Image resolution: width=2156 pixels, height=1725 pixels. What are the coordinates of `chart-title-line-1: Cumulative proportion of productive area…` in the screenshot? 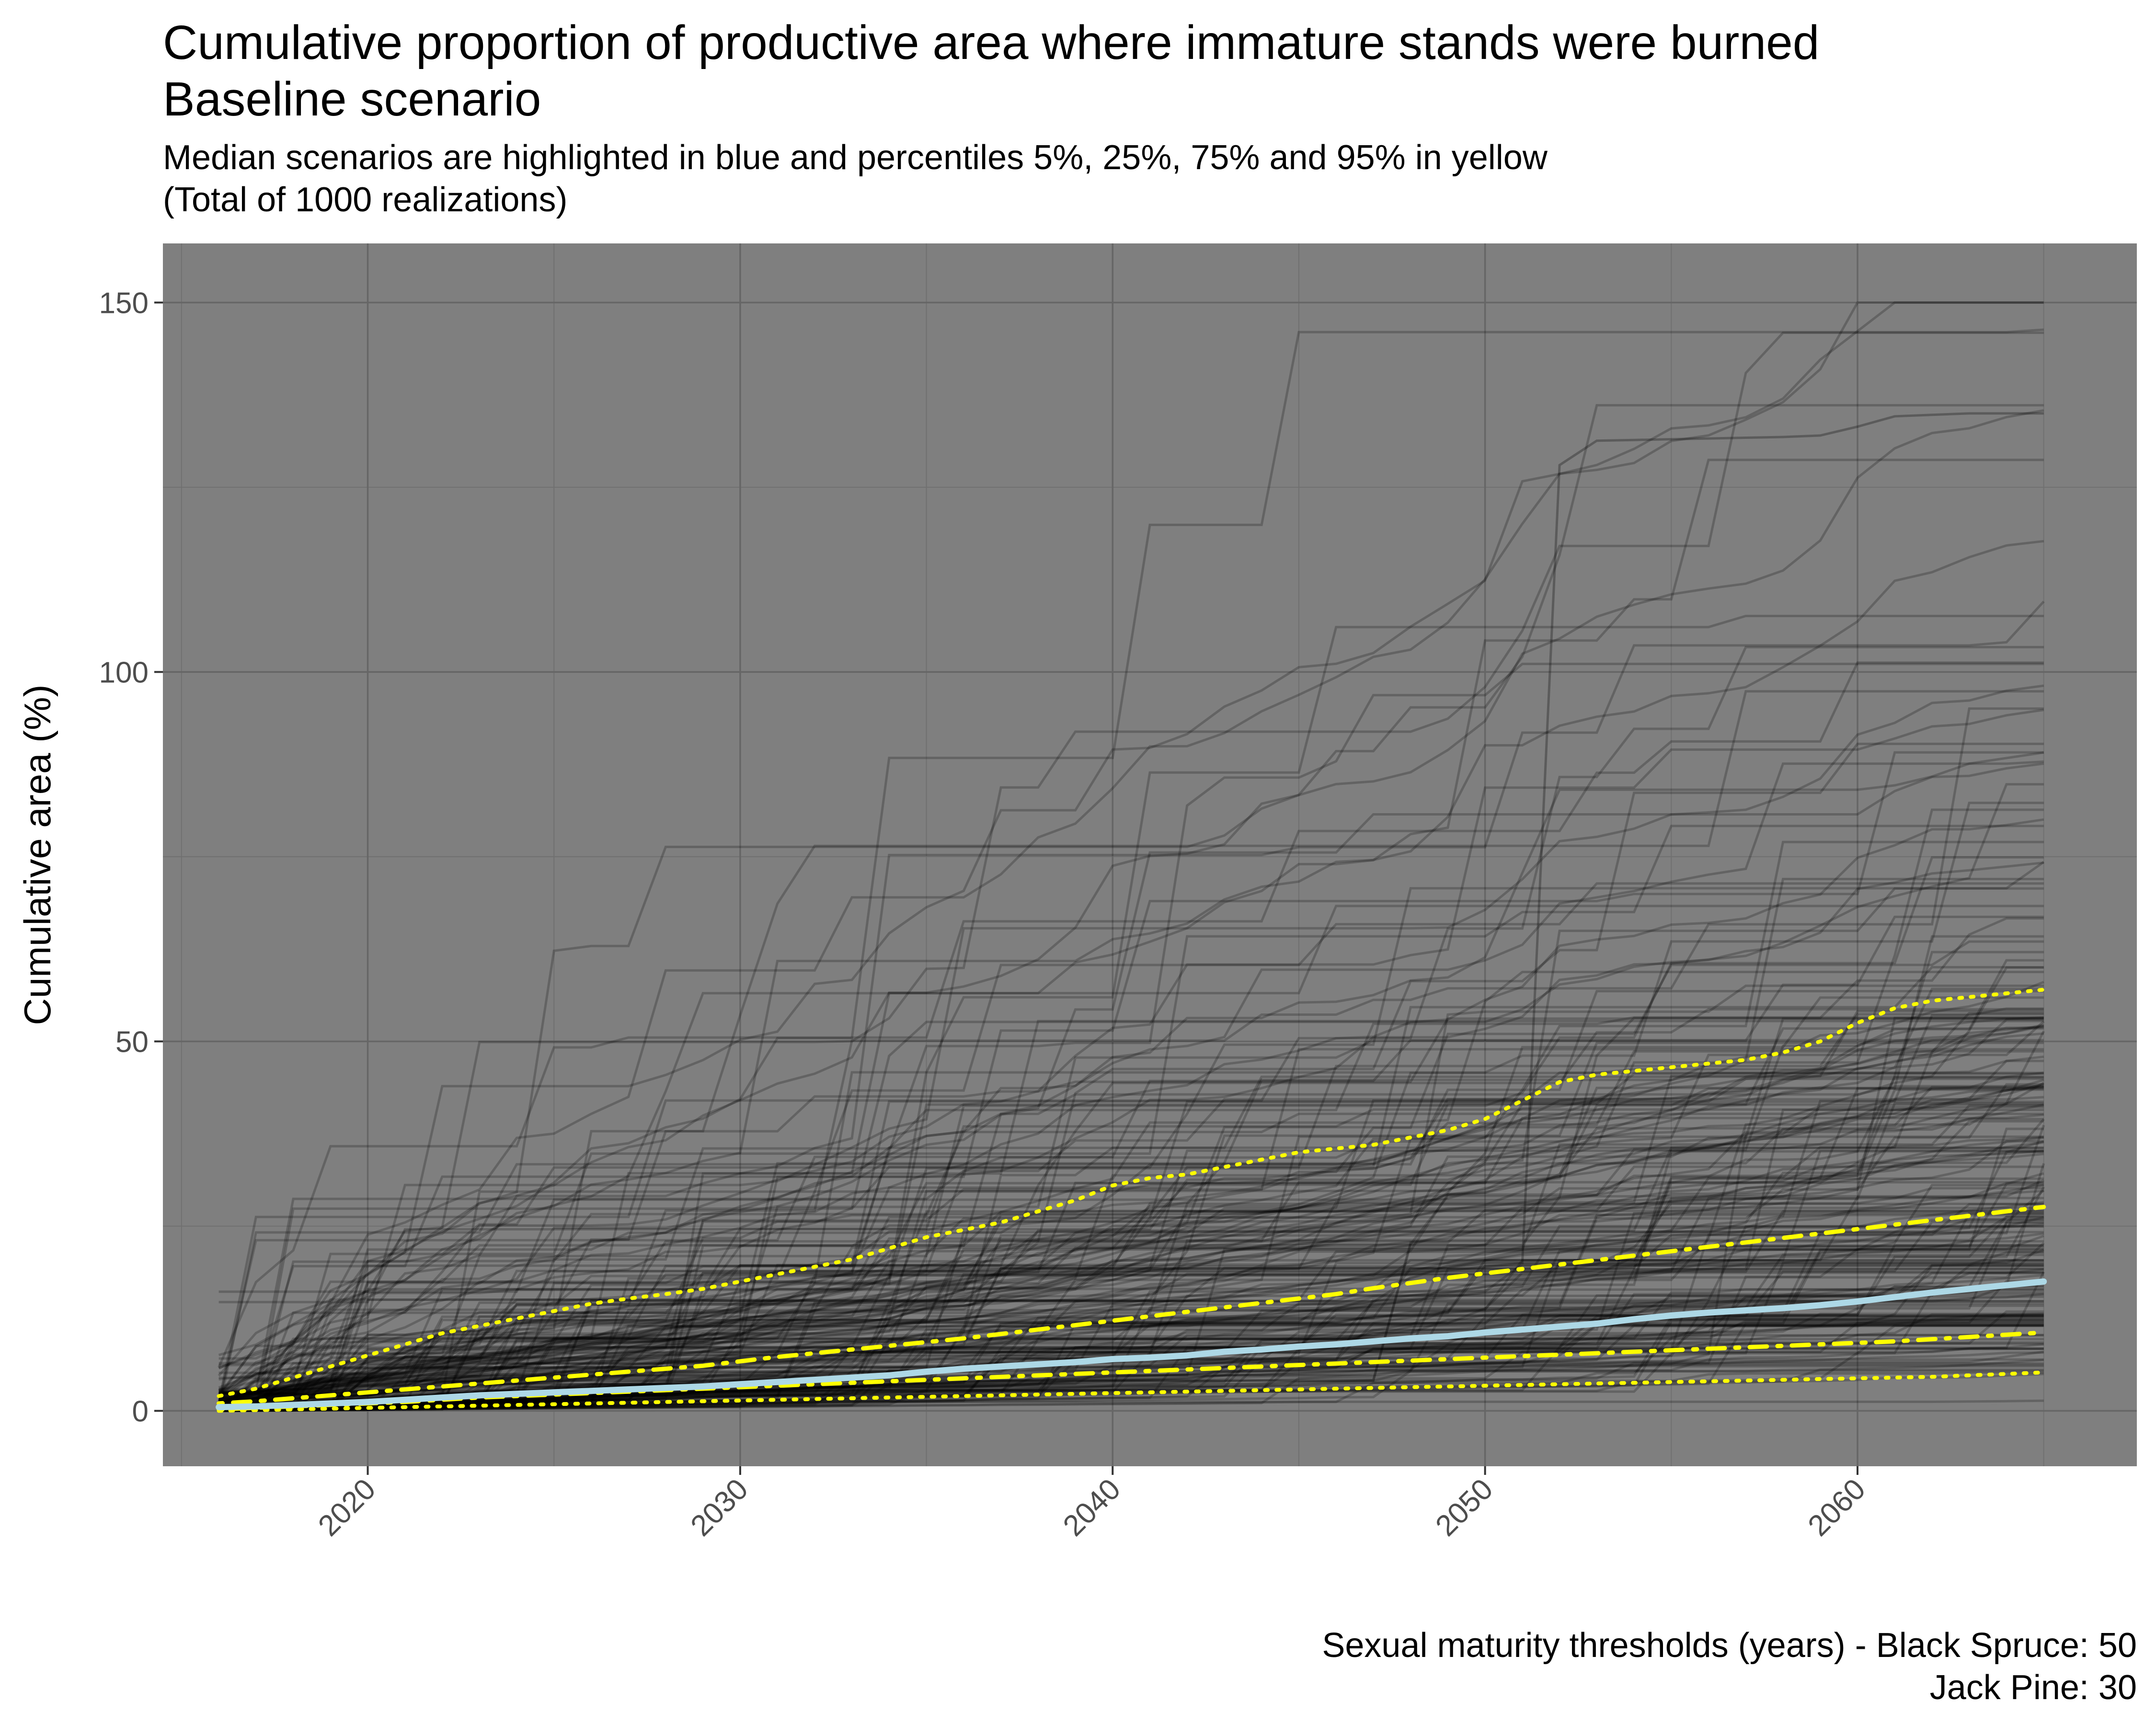 It's located at (991, 42).